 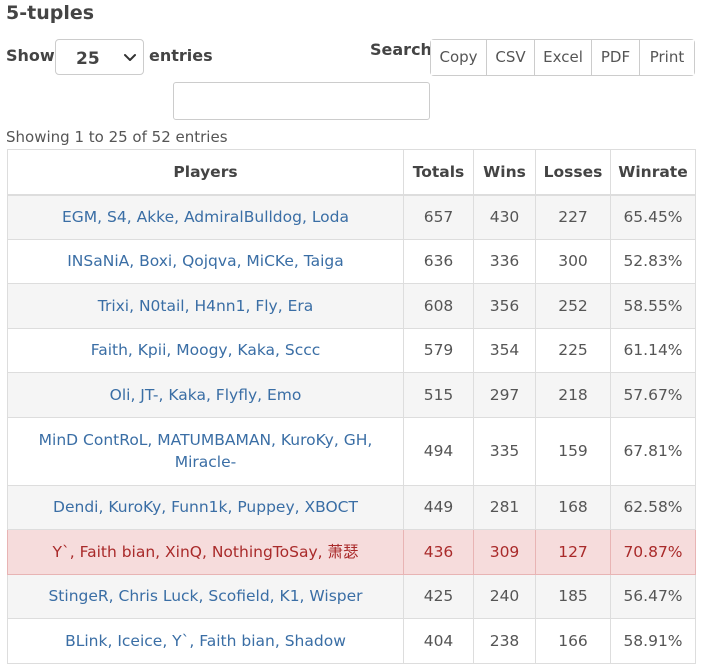 I want to click on players-cell: EGM, S4, Akke, AdmiralBulldog, Loda, so click(x=205, y=217).